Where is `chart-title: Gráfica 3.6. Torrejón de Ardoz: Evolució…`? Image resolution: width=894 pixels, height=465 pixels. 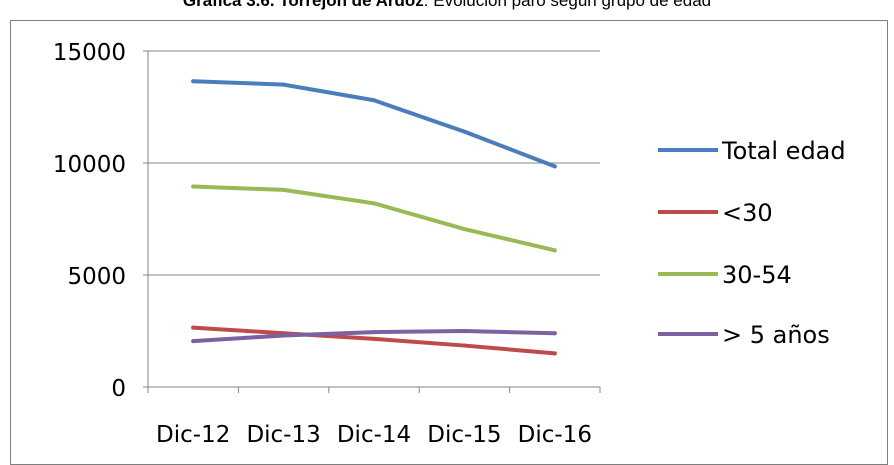 chart-title: Gráfica 3.6. Torrejón de Ardoz: Evolució… is located at coordinates (447, 7).